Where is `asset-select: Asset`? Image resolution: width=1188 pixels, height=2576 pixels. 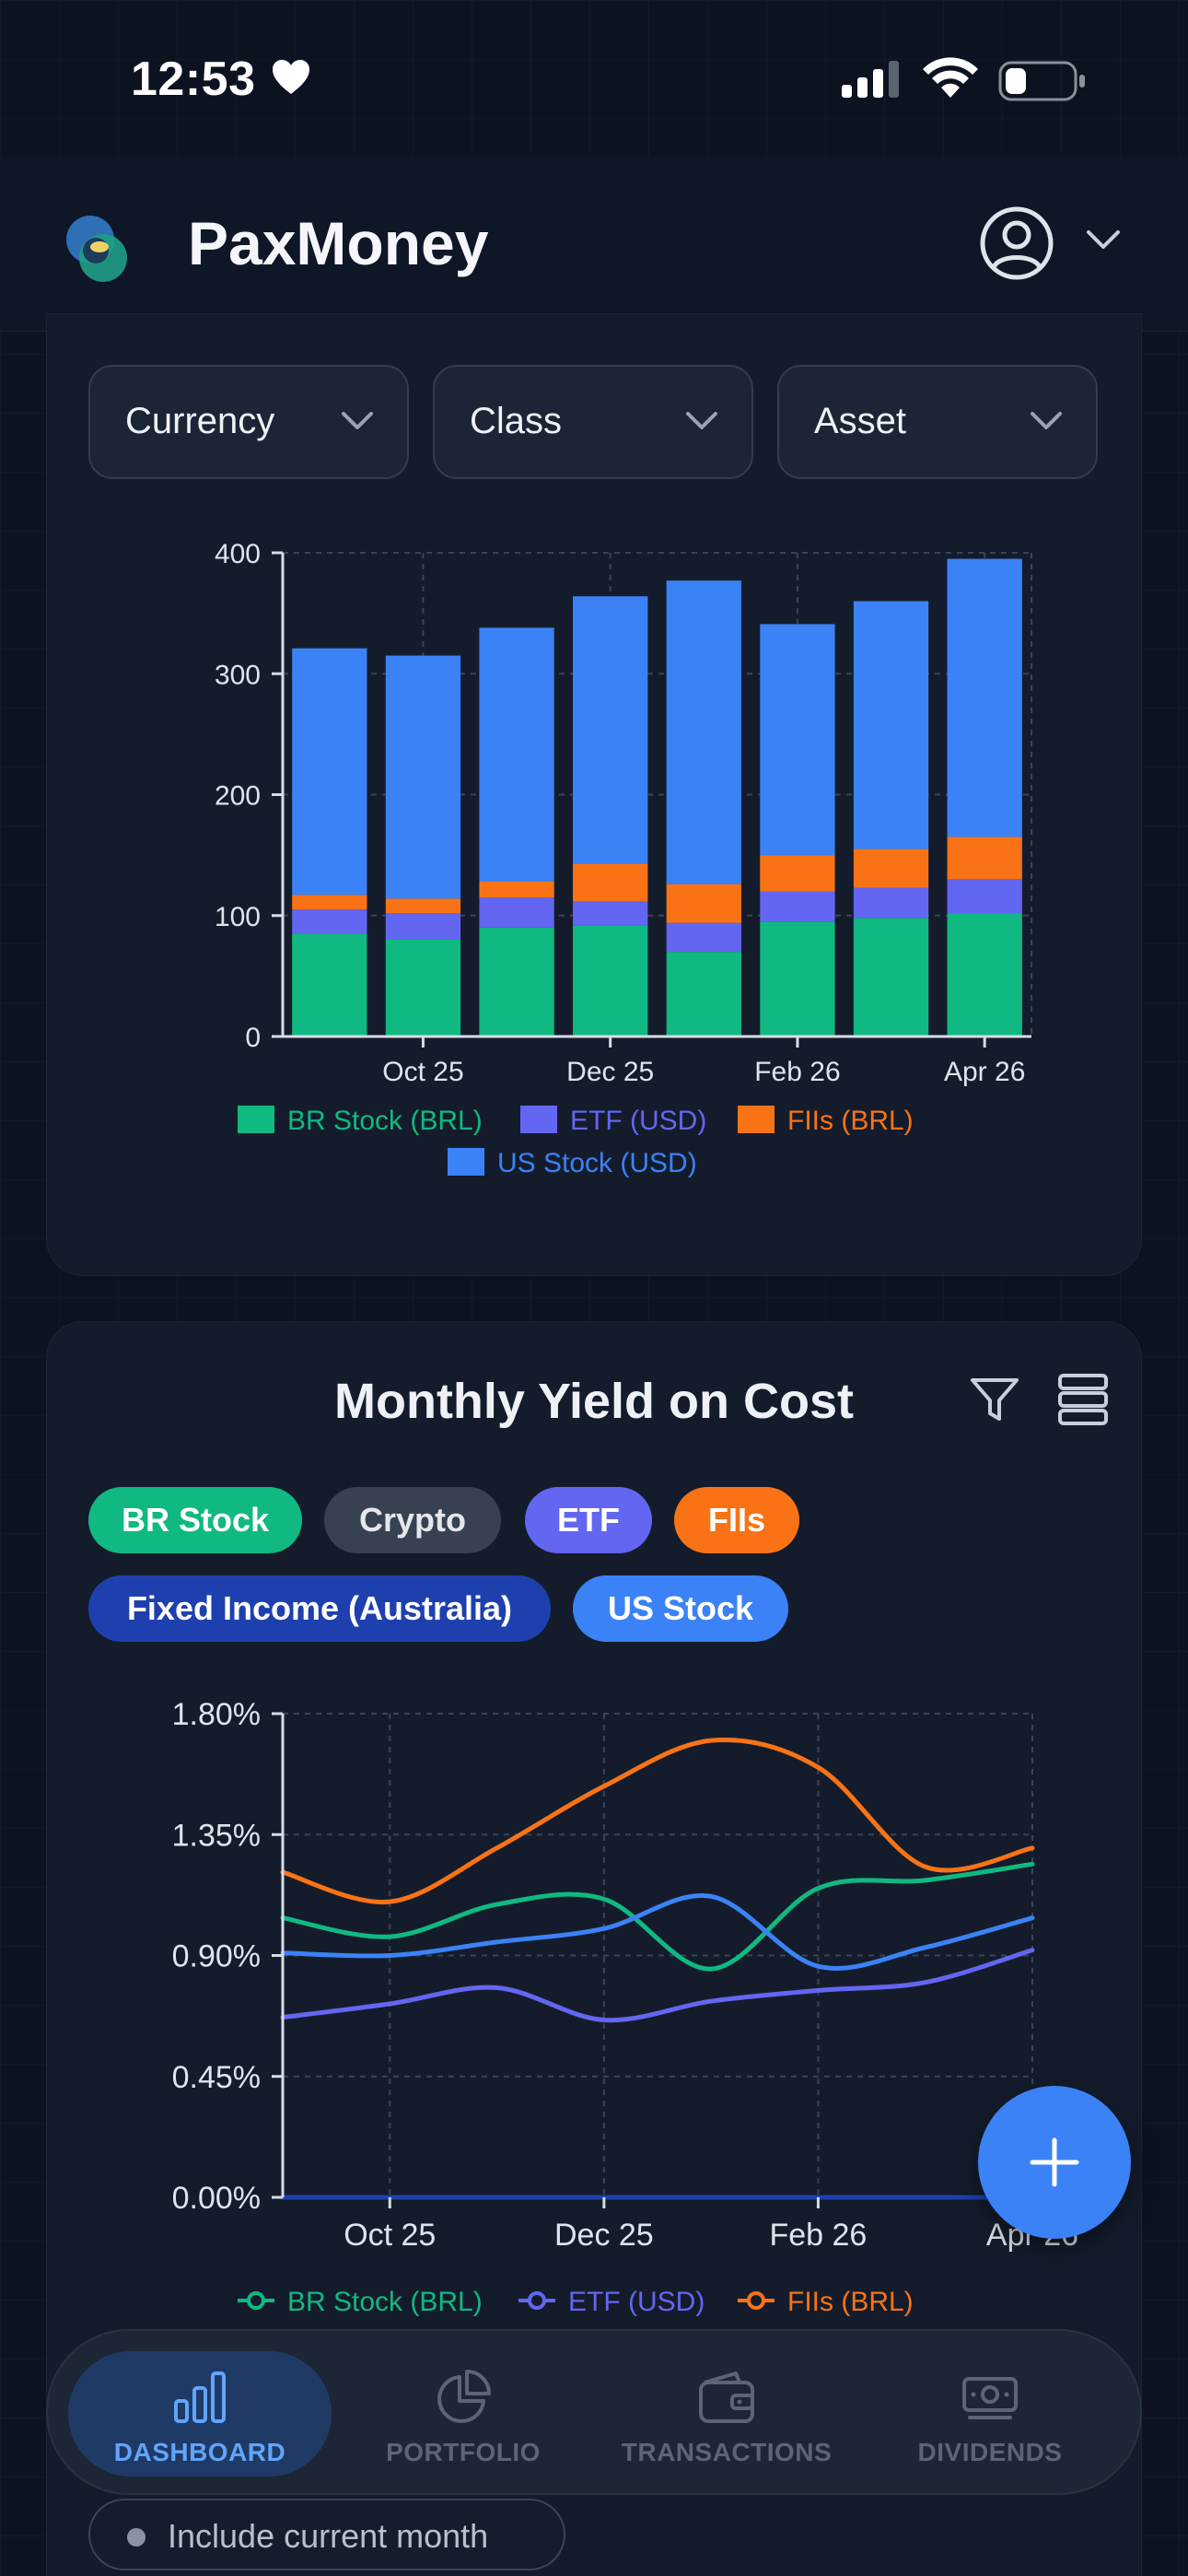
asset-select: Asset is located at coordinates (937, 422).